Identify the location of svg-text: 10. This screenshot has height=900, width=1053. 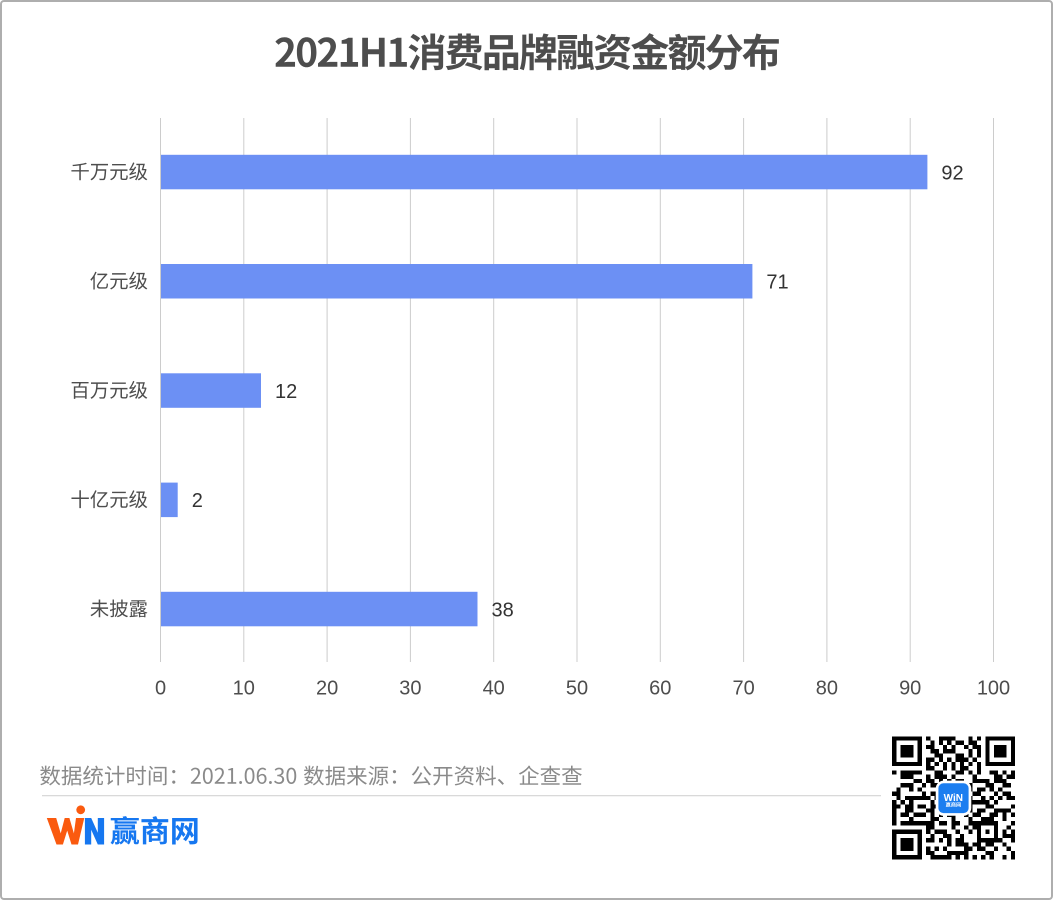
(244, 689).